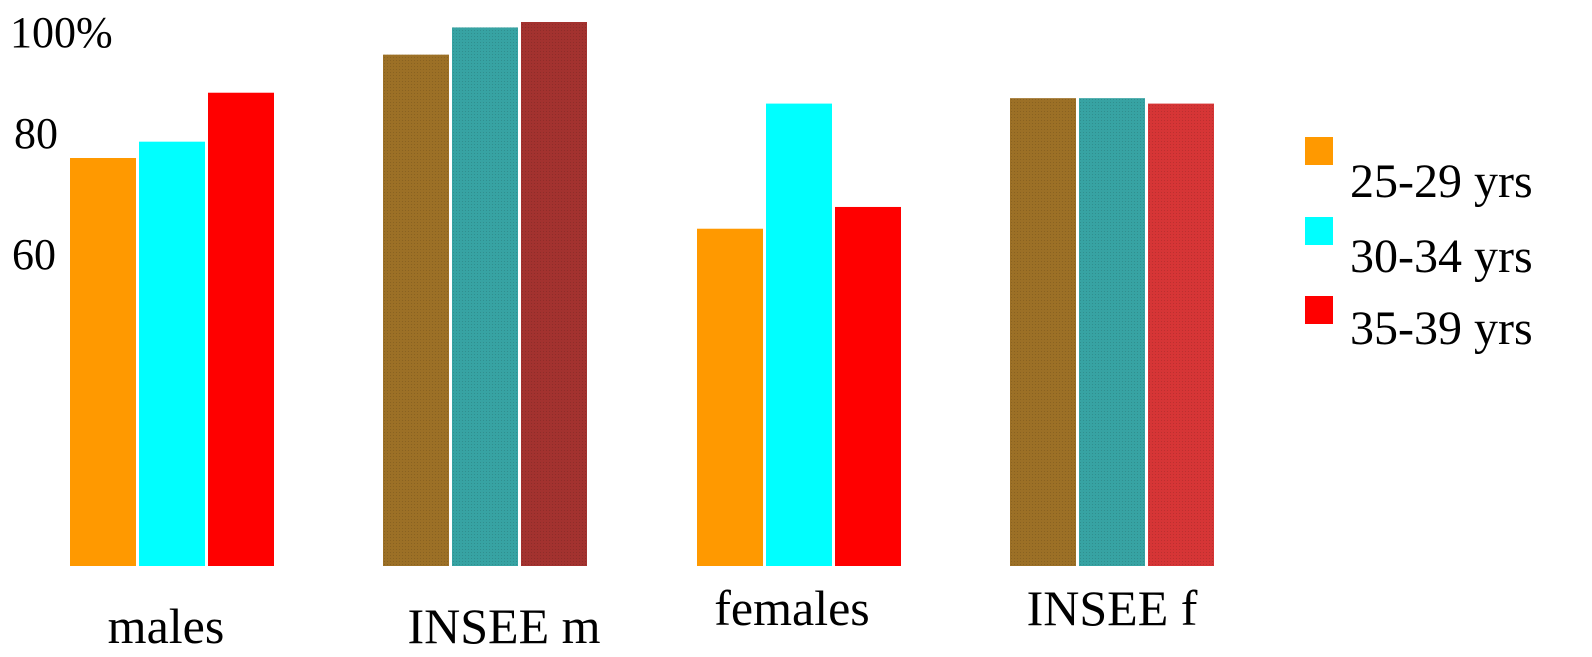 The image size is (1592, 657). What do you see at coordinates (36, 133) in the screenshot?
I see `y-tick-label: 80` at bounding box center [36, 133].